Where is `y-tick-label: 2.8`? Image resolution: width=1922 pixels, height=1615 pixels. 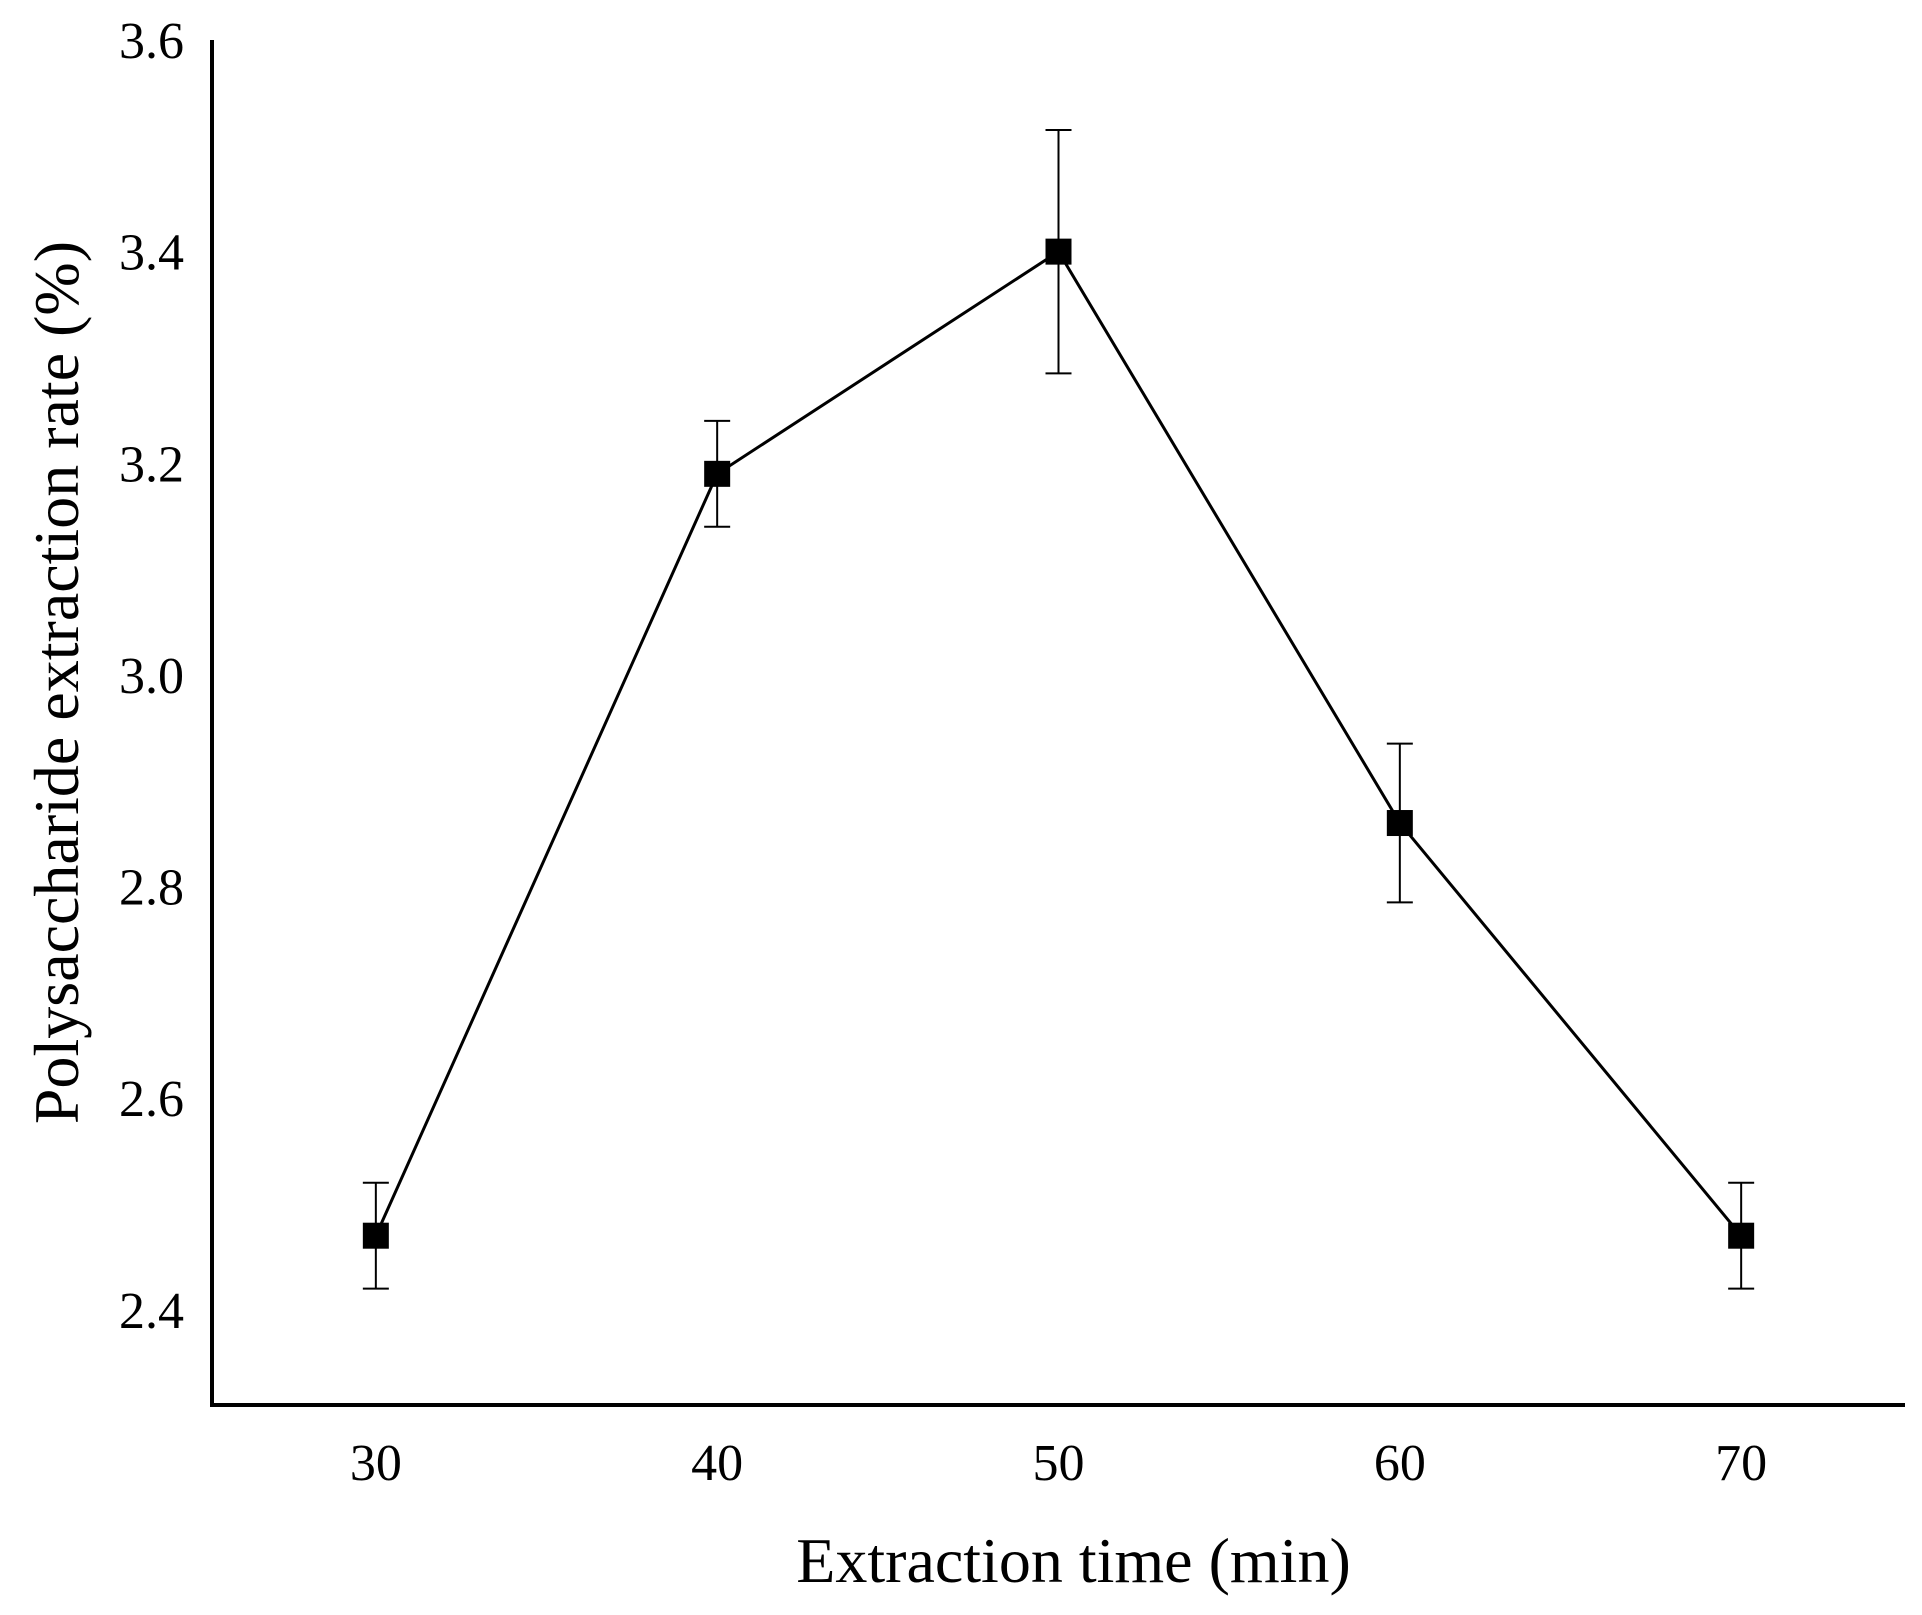
y-tick-label: 2.8 is located at coordinates (151, 888).